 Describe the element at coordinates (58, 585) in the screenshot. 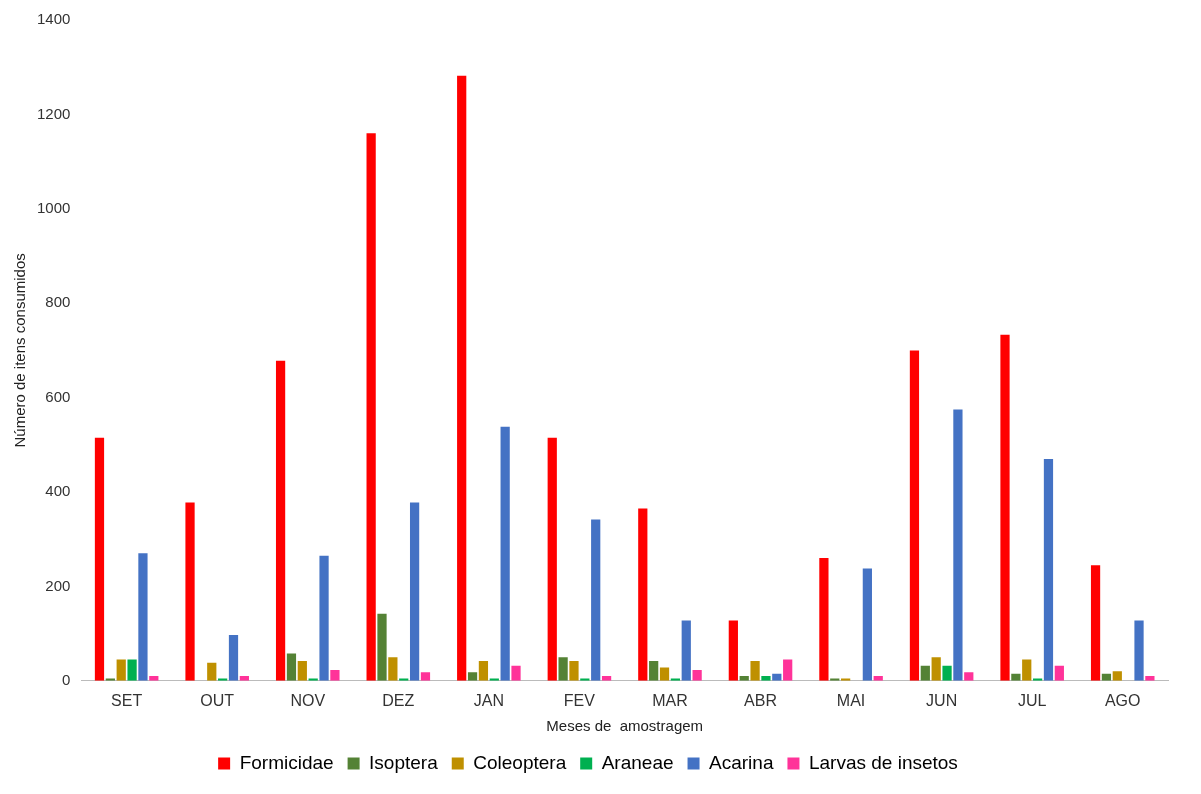

I see `y-tick-label: 200` at that location.